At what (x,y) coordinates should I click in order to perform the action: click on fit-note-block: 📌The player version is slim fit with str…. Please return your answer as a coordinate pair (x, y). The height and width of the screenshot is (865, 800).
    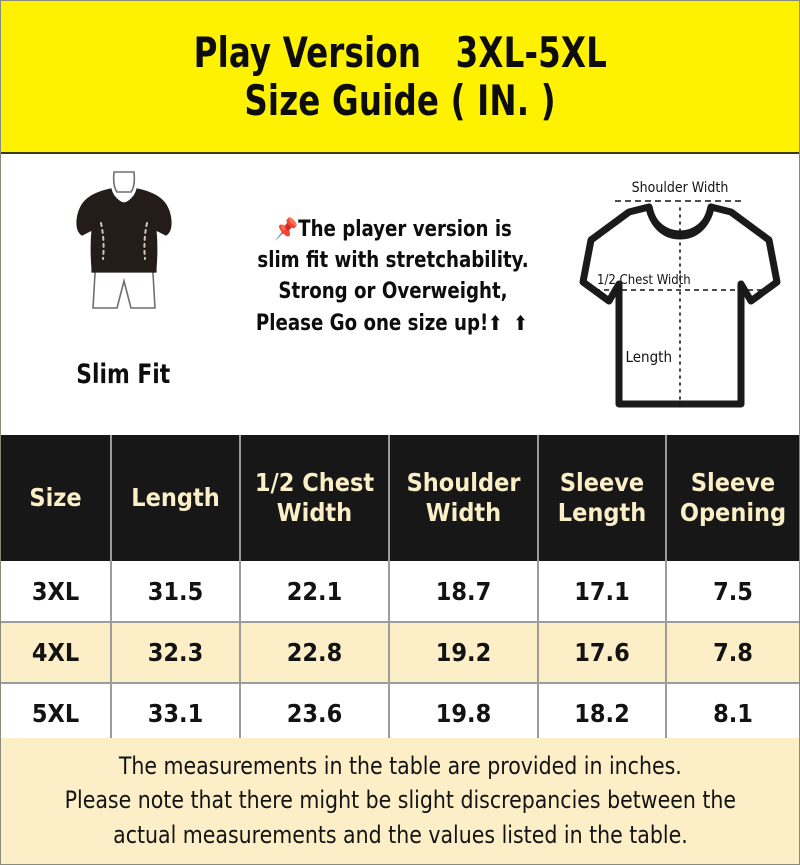
    Looking at the image, I should click on (393, 276).